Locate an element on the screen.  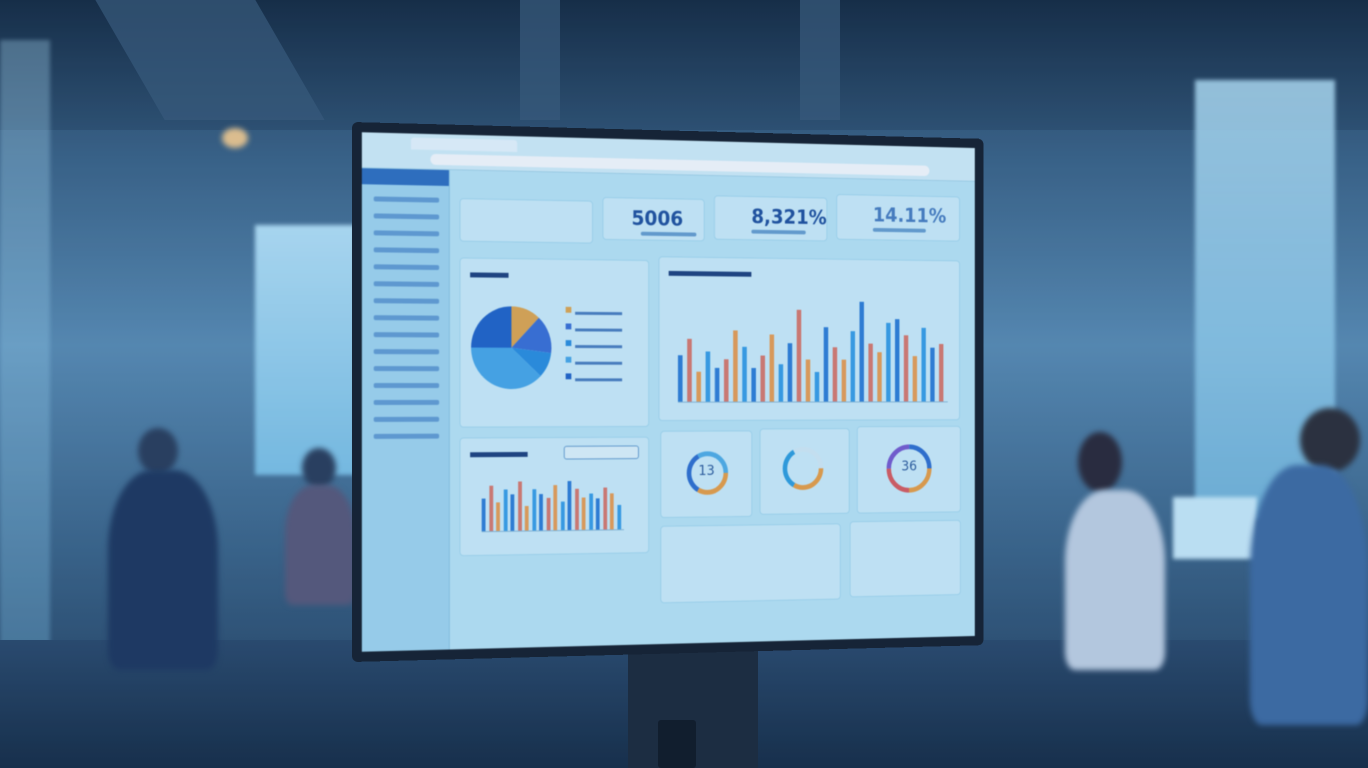
sidebar-header is located at coordinates (405, 177).